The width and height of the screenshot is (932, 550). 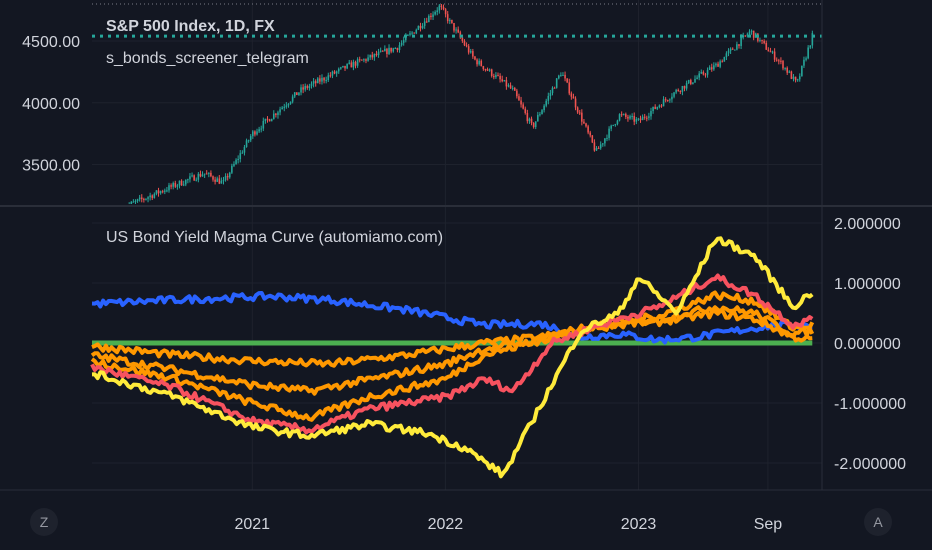 I want to click on zoom-toggle-button: Z, so click(x=44, y=522).